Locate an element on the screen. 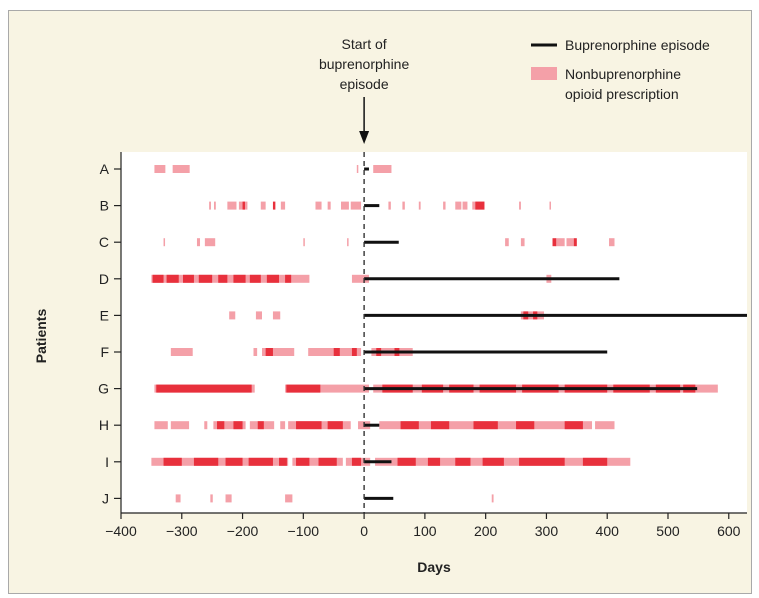 The image size is (759, 598). x-tick-label--200: −200 is located at coordinates (243, 531).